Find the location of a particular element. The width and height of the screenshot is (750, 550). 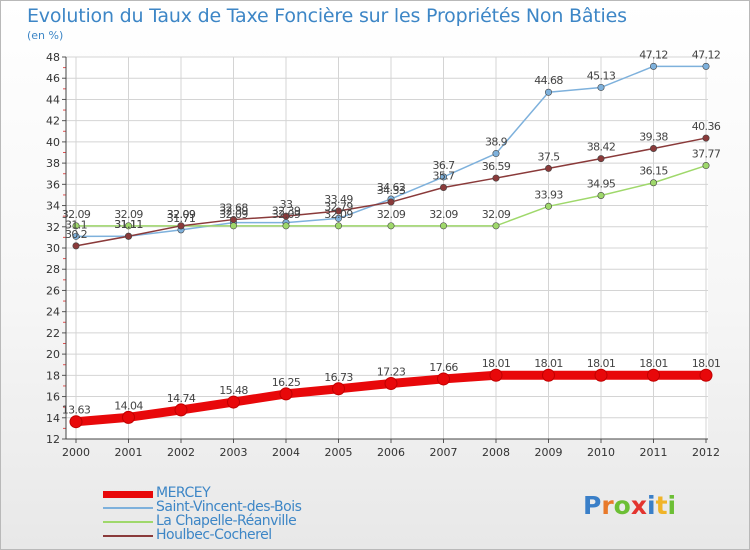

data-label: 36.15 is located at coordinates (653, 171).